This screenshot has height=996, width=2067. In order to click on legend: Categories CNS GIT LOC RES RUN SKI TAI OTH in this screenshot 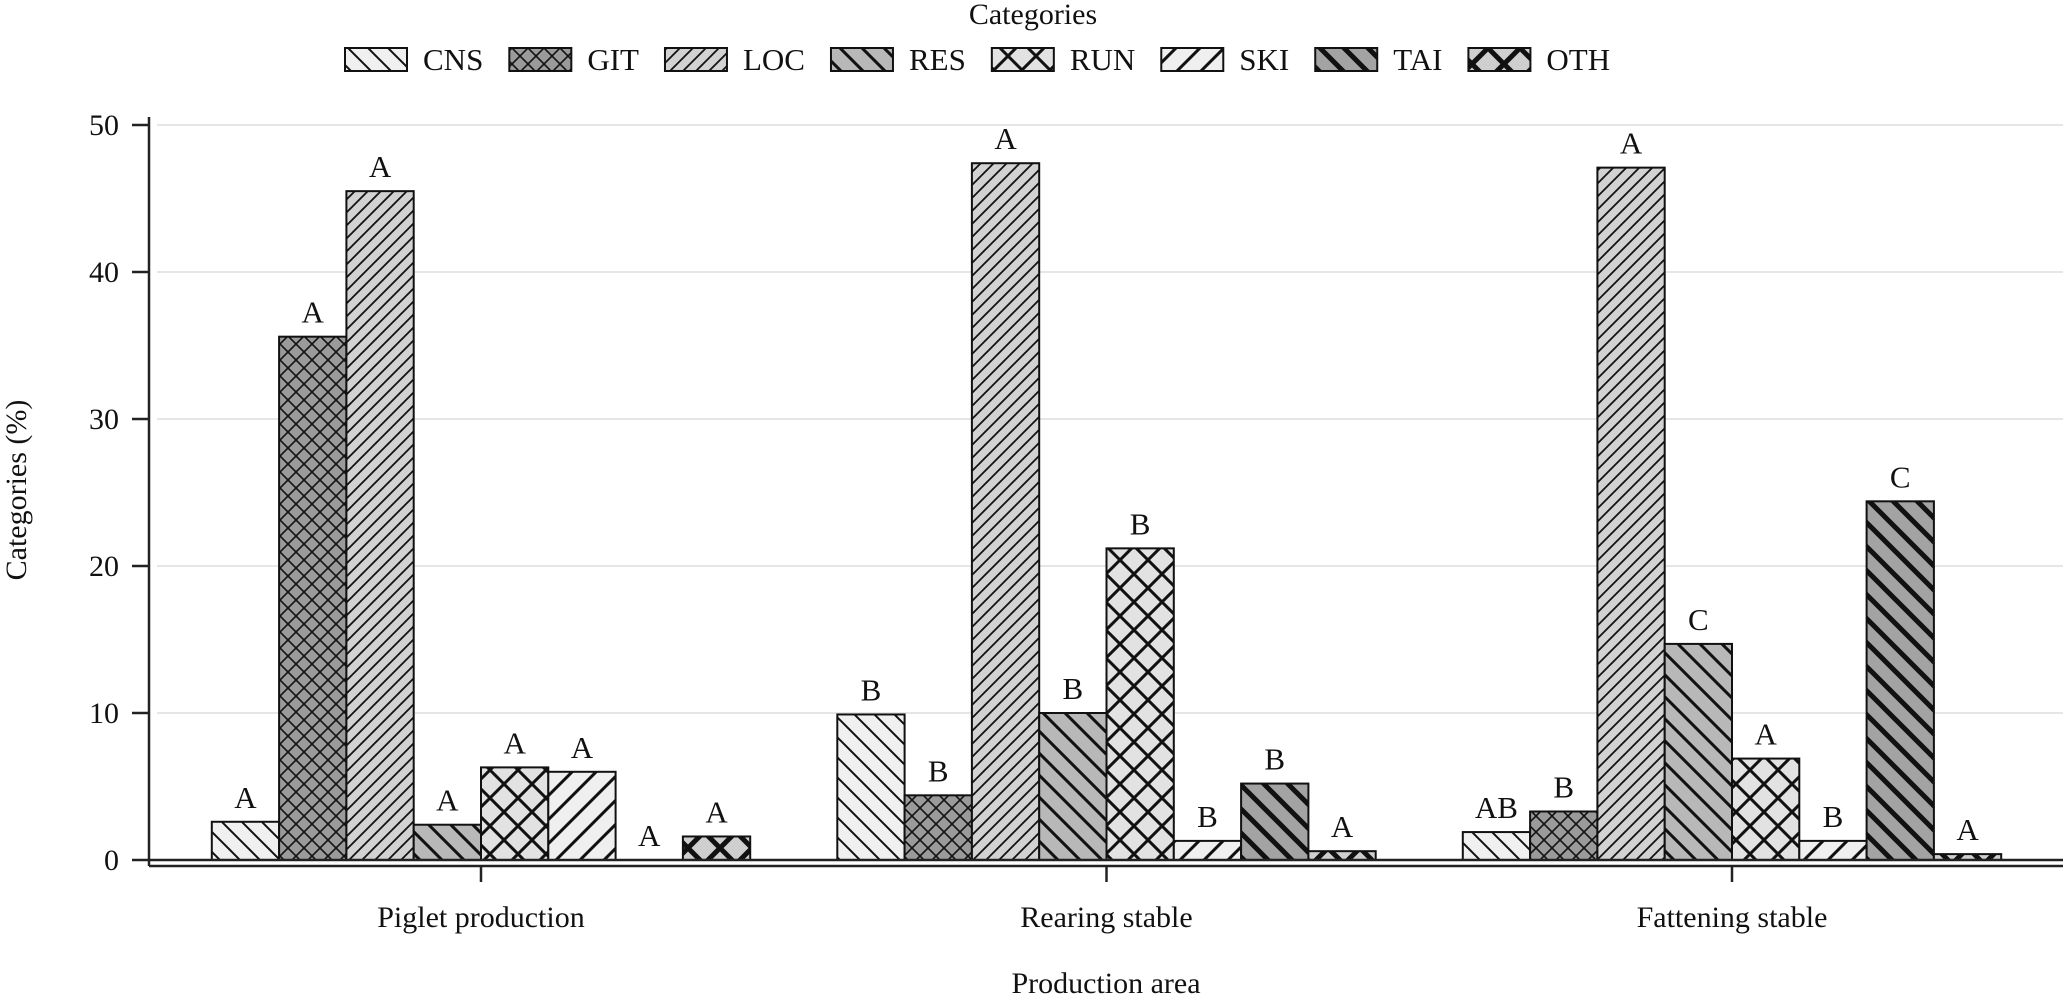, I will do `click(977, 38)`.